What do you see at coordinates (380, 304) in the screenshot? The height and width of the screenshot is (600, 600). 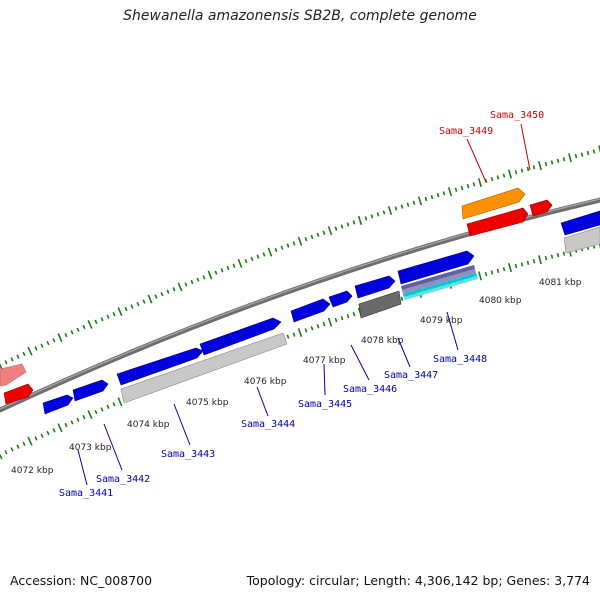 I see `feature-dark-grey` at bounding box center [380, 304].